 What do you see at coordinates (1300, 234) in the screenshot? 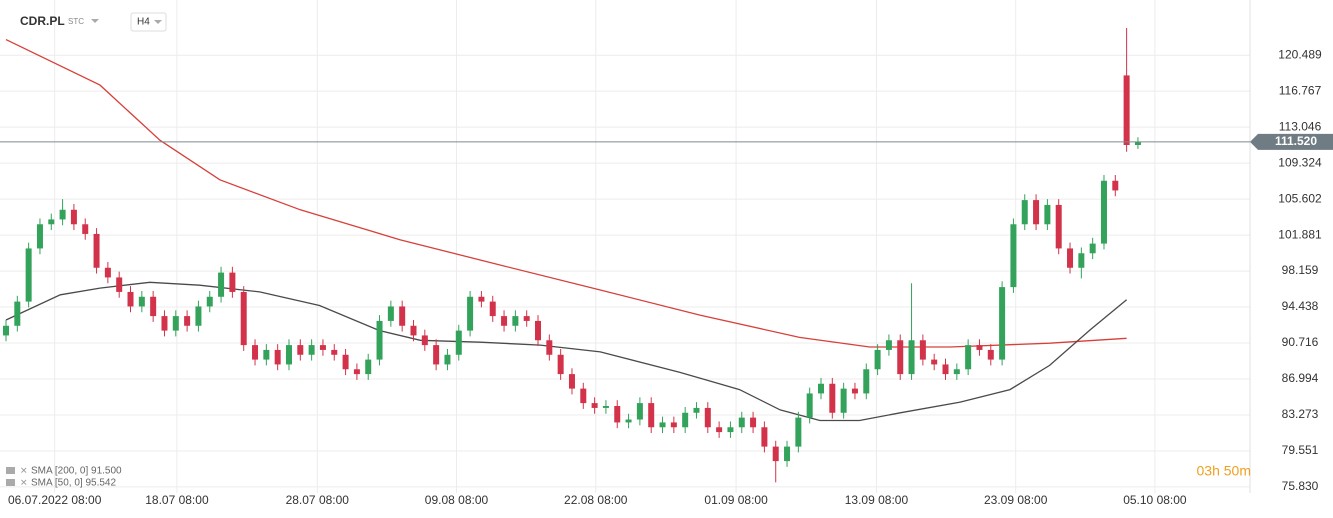
I see `y-tick-label: 101.881` at bounding box center [1300, 234].